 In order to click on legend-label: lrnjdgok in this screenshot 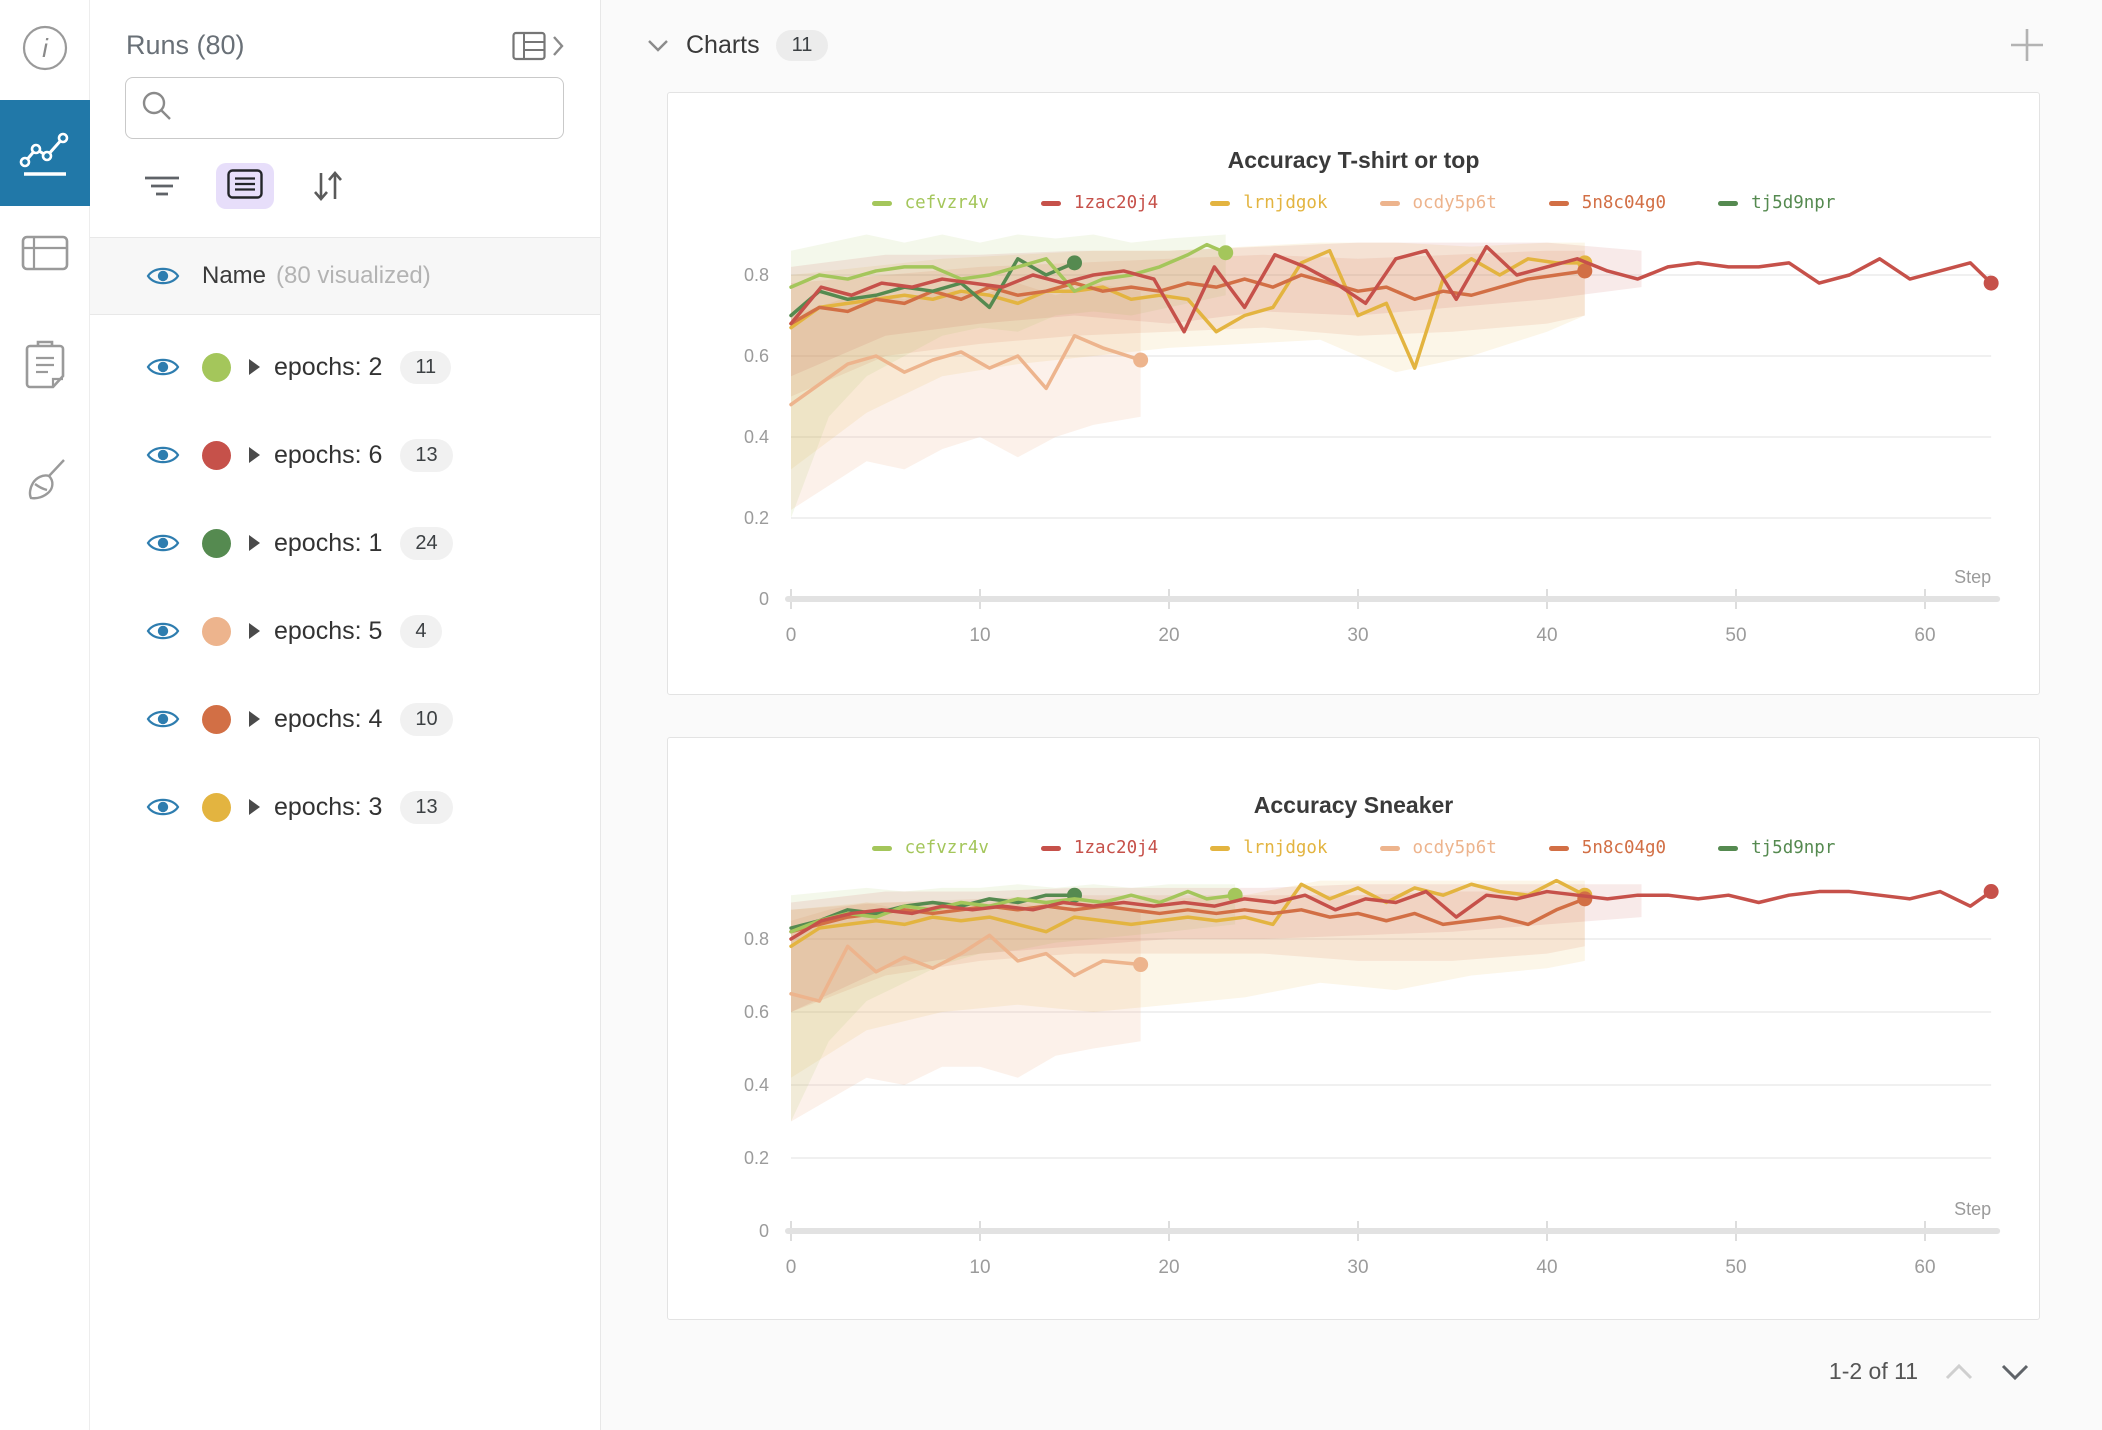, I will do `click(1285, 848)`.